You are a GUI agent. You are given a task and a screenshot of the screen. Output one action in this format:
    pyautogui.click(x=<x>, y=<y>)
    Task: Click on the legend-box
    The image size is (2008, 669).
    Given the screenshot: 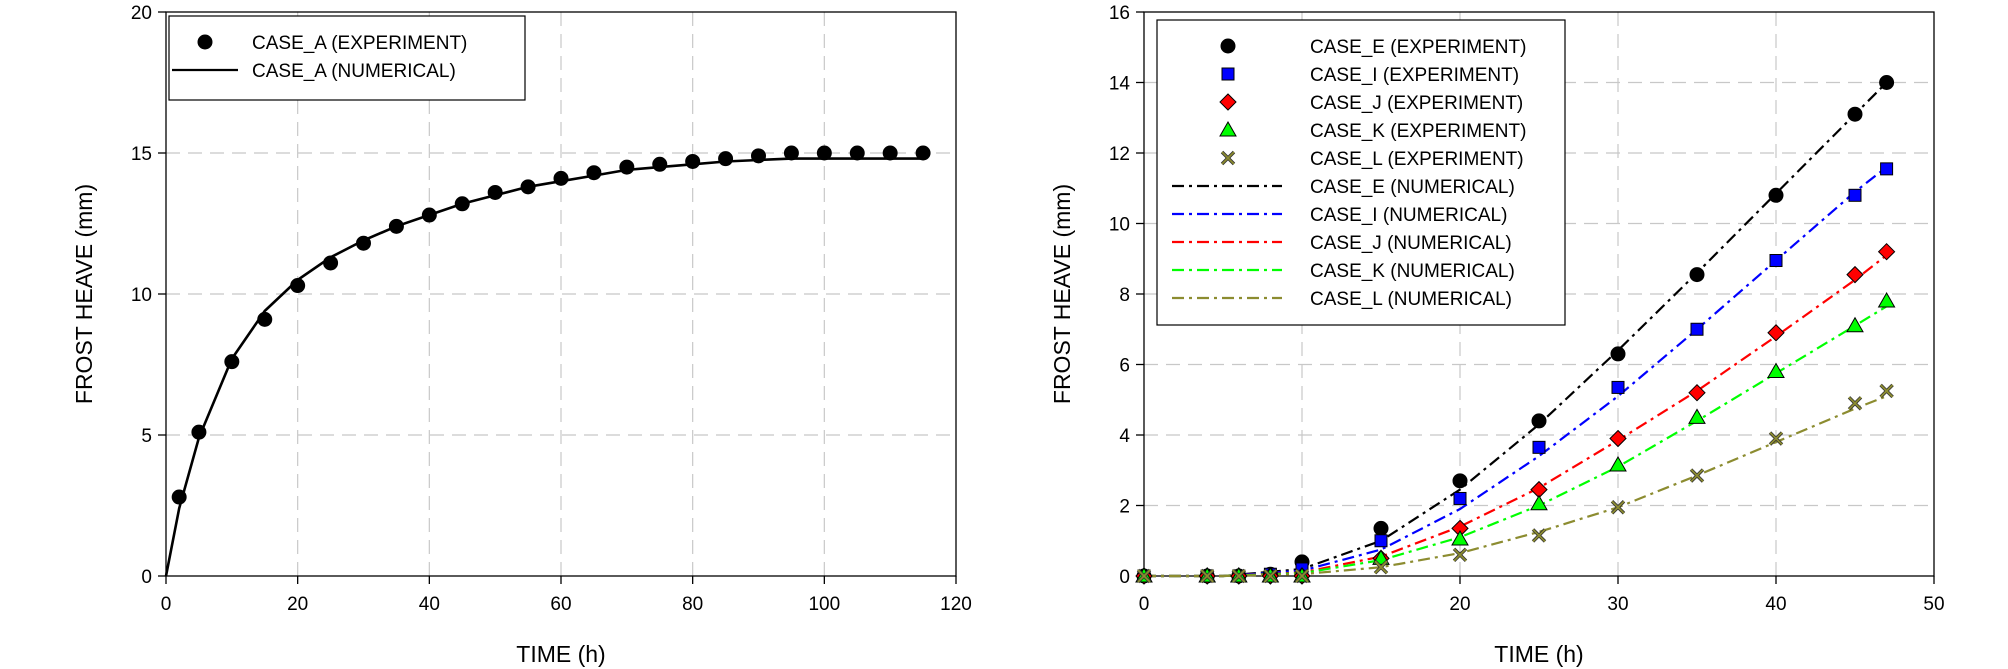 What is the action you would take?
    pyautogui.click(x=347, y=58)
    